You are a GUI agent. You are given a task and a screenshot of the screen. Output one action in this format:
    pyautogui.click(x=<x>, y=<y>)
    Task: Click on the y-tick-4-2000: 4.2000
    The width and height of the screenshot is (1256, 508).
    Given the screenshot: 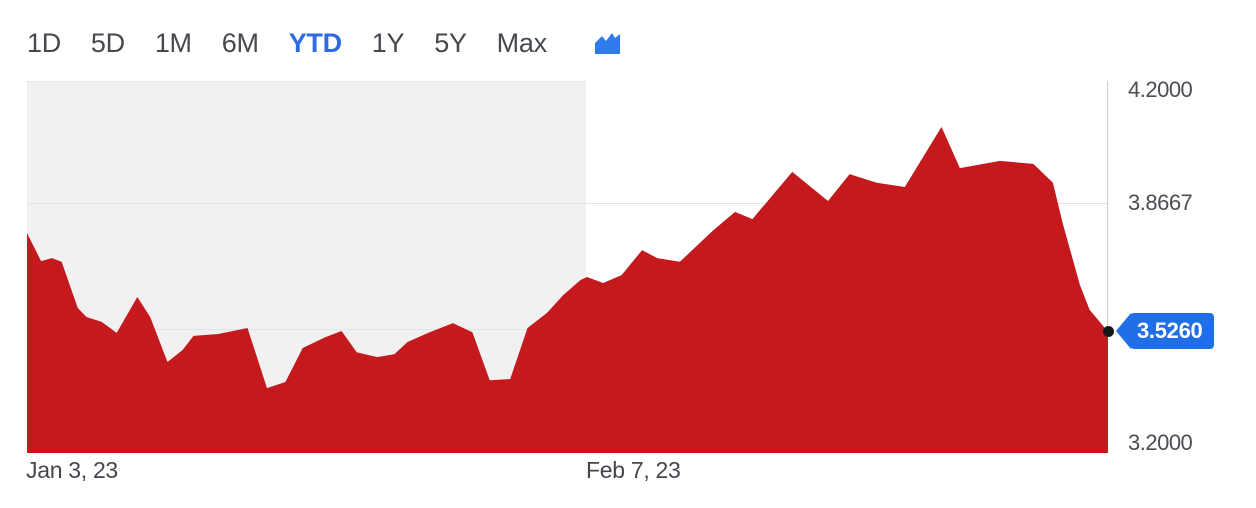 What is the action you would take?
    pyautogui.click(x=1160, y=89)
    